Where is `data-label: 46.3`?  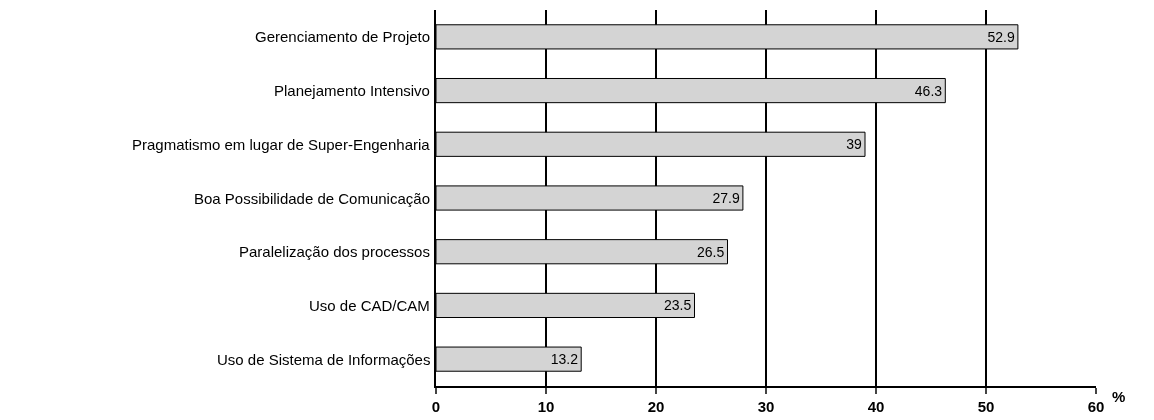 data-label: 46.3 is located at coordinates (928, 90).